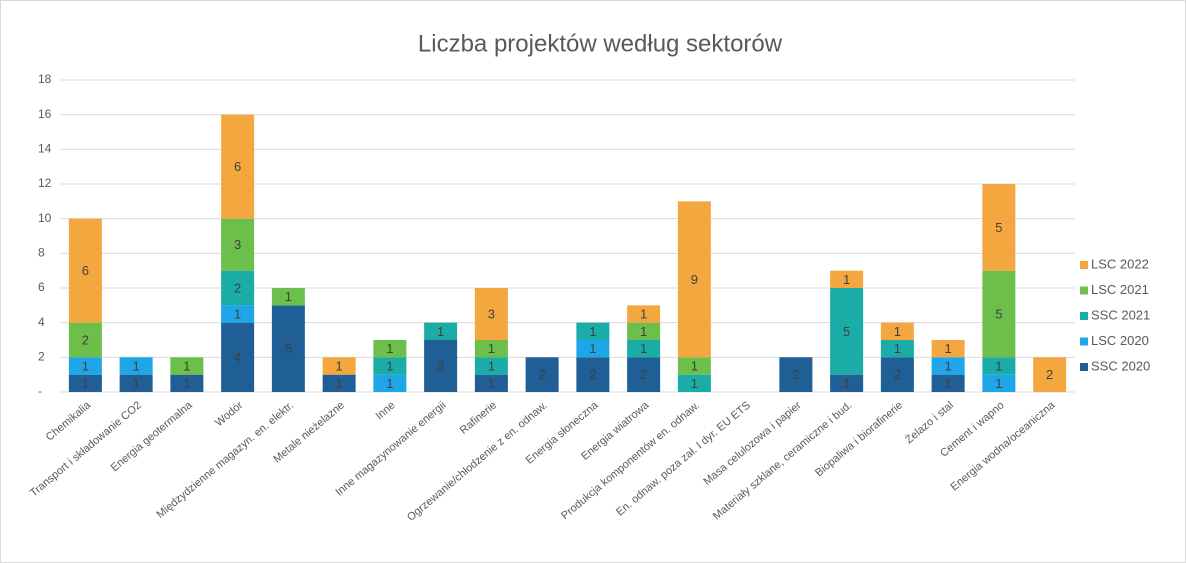  I want to click on legend-label: SSC 2020, so click(1120, 365).